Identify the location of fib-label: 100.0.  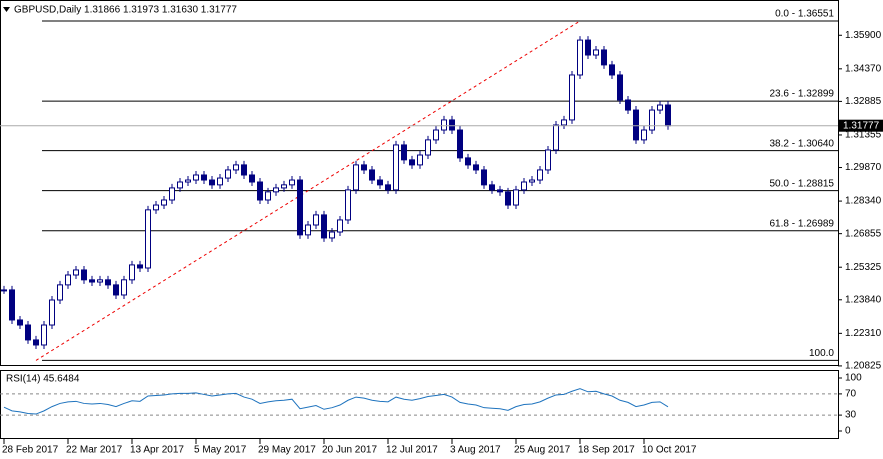
(821, 353).